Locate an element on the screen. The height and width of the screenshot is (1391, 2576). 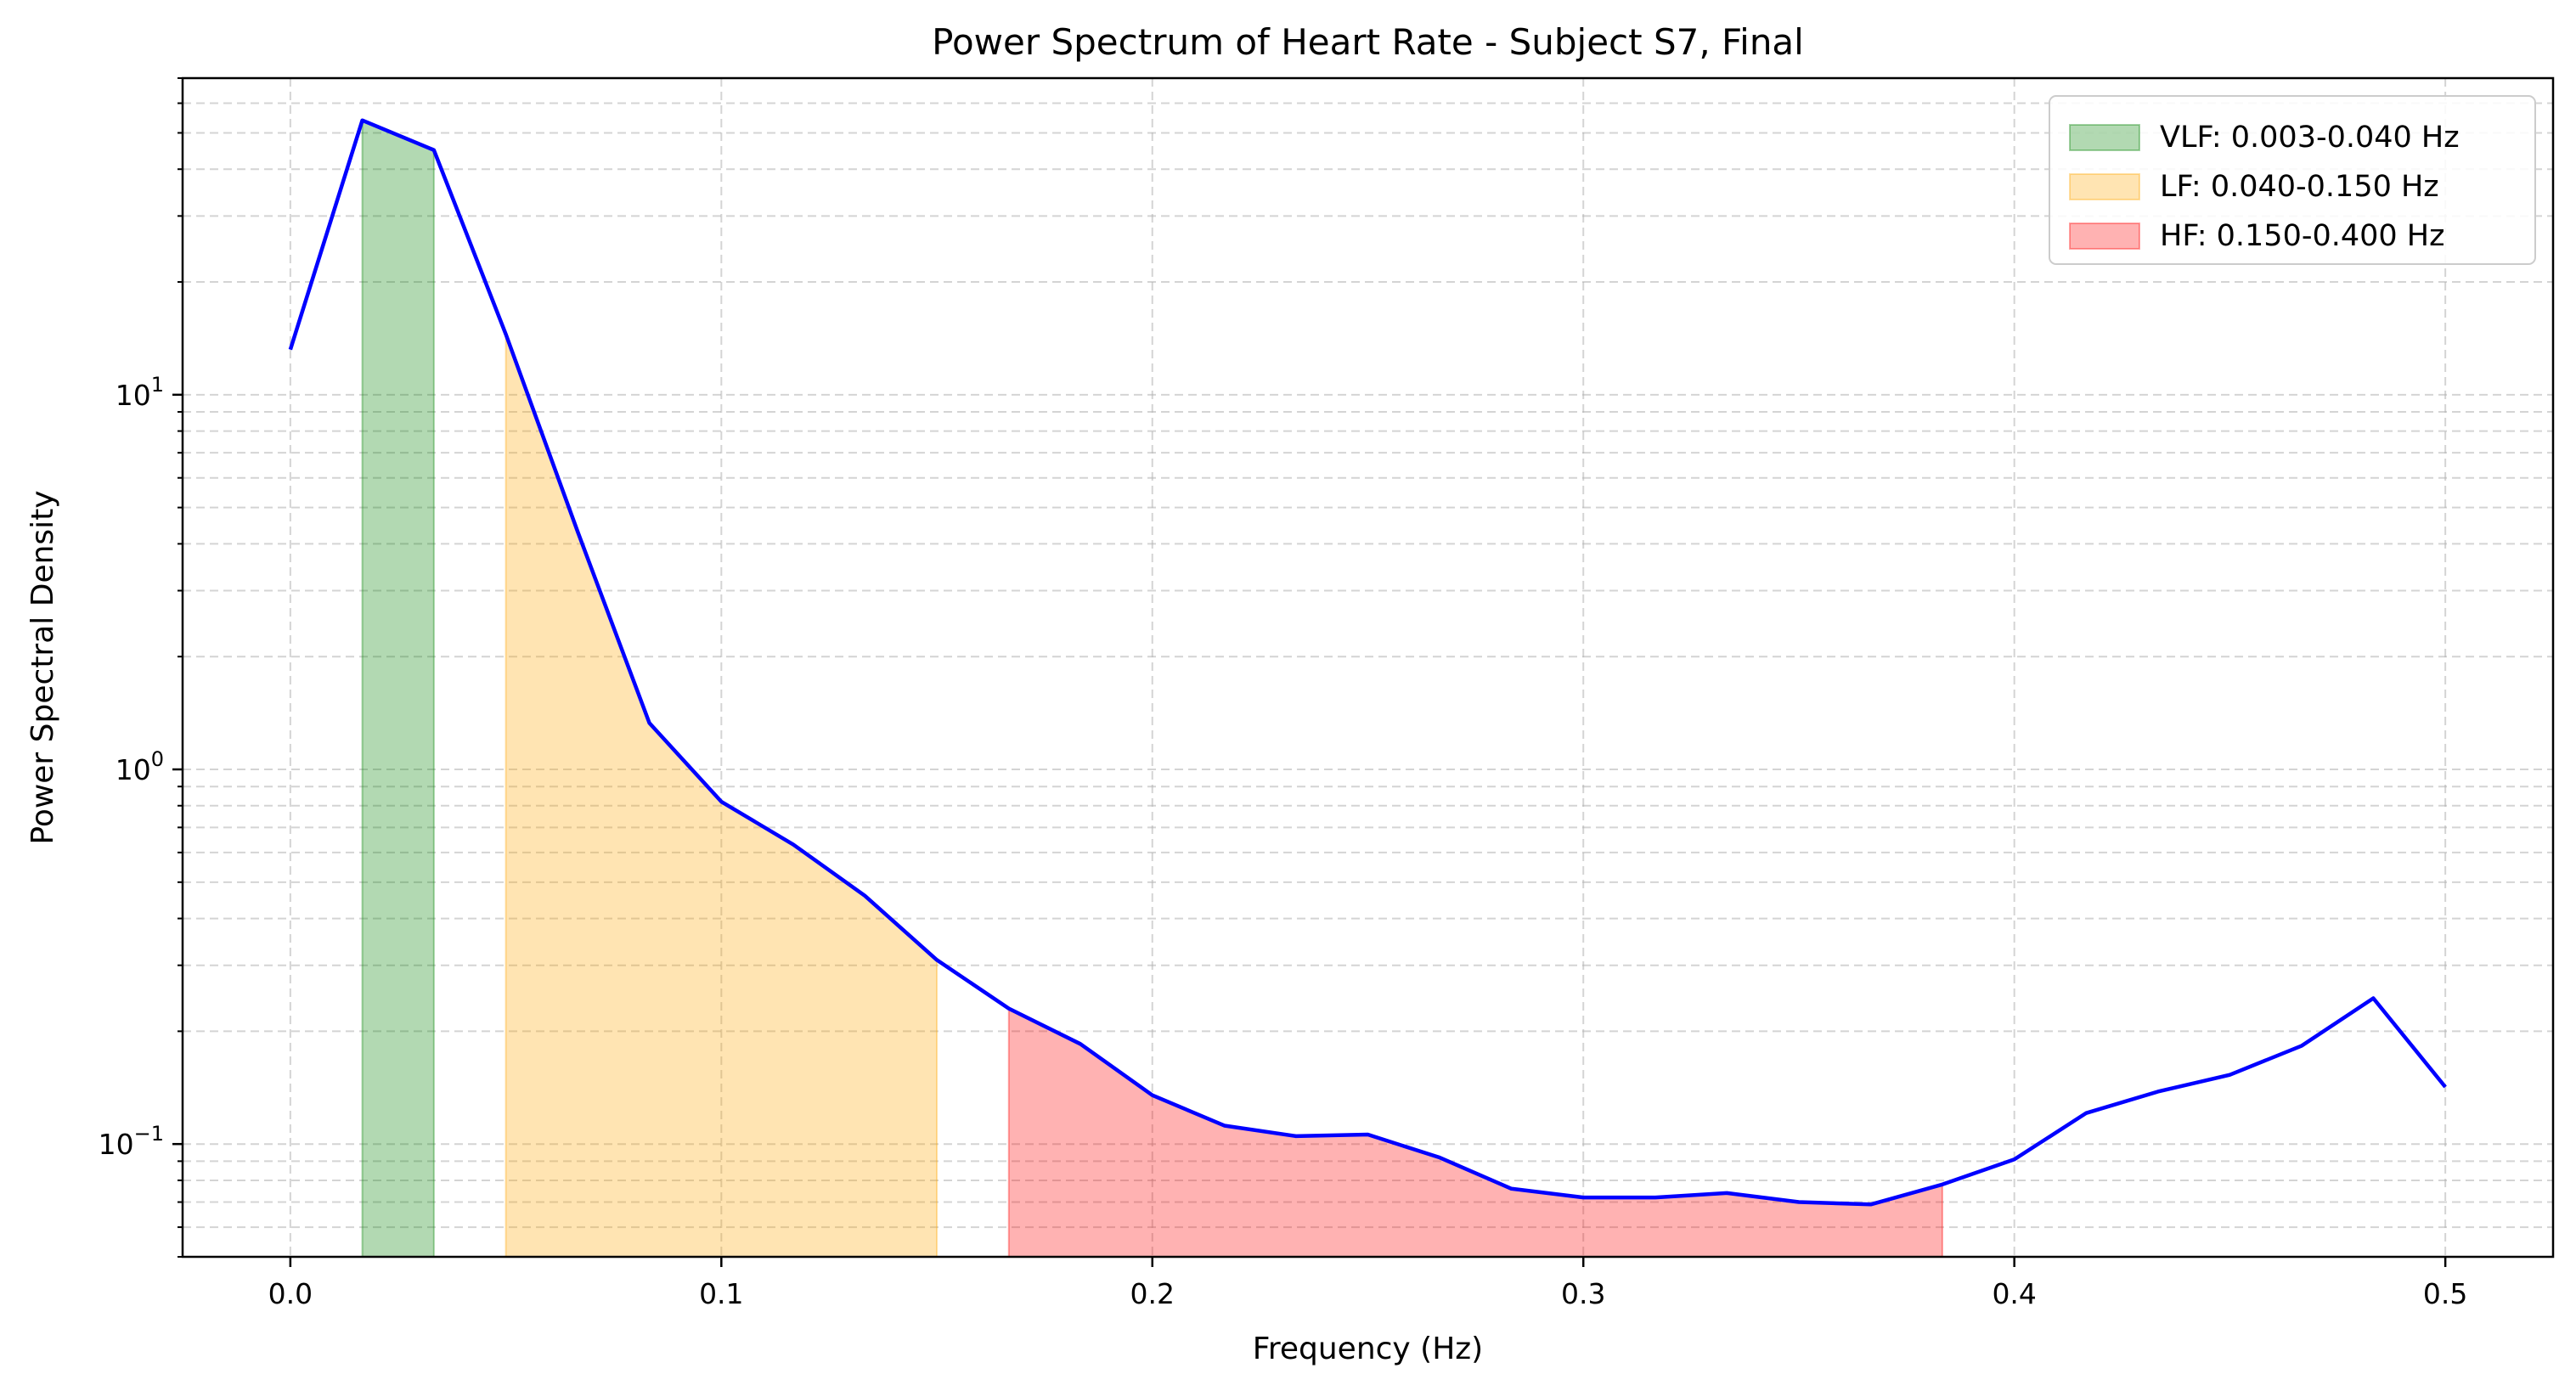
x-tick-label: 0.3 is located at coordinates (1583, 1293).